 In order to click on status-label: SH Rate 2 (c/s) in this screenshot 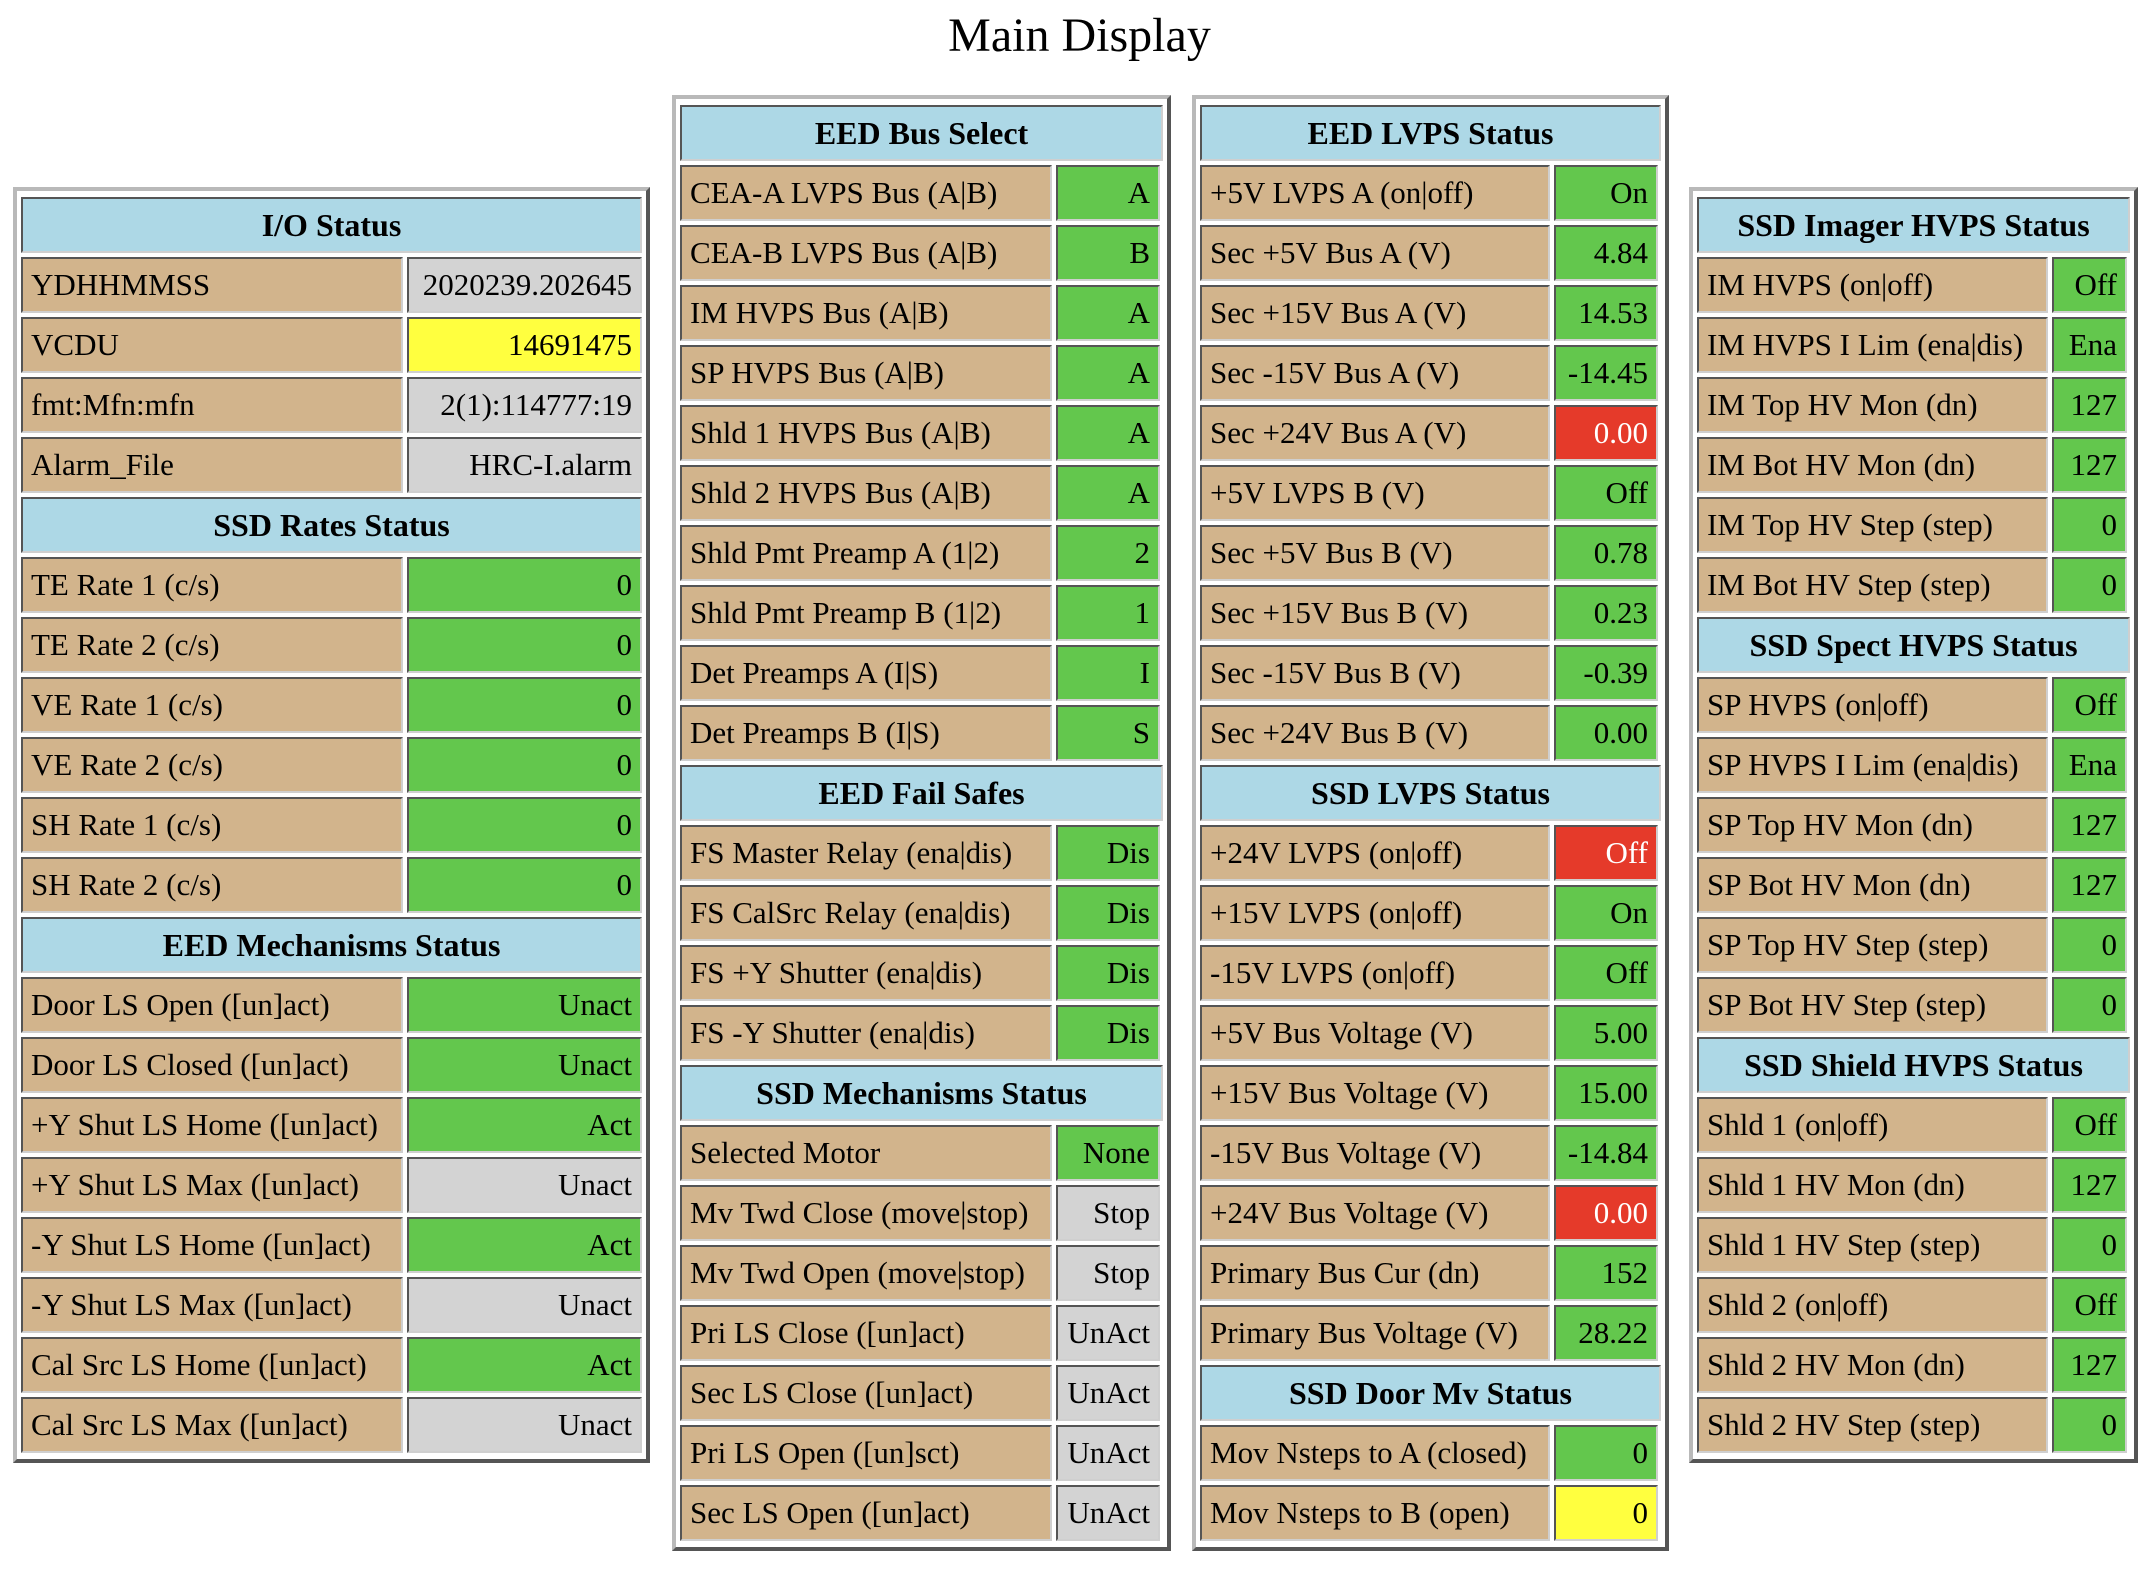, I will do `click(212, 885)`.